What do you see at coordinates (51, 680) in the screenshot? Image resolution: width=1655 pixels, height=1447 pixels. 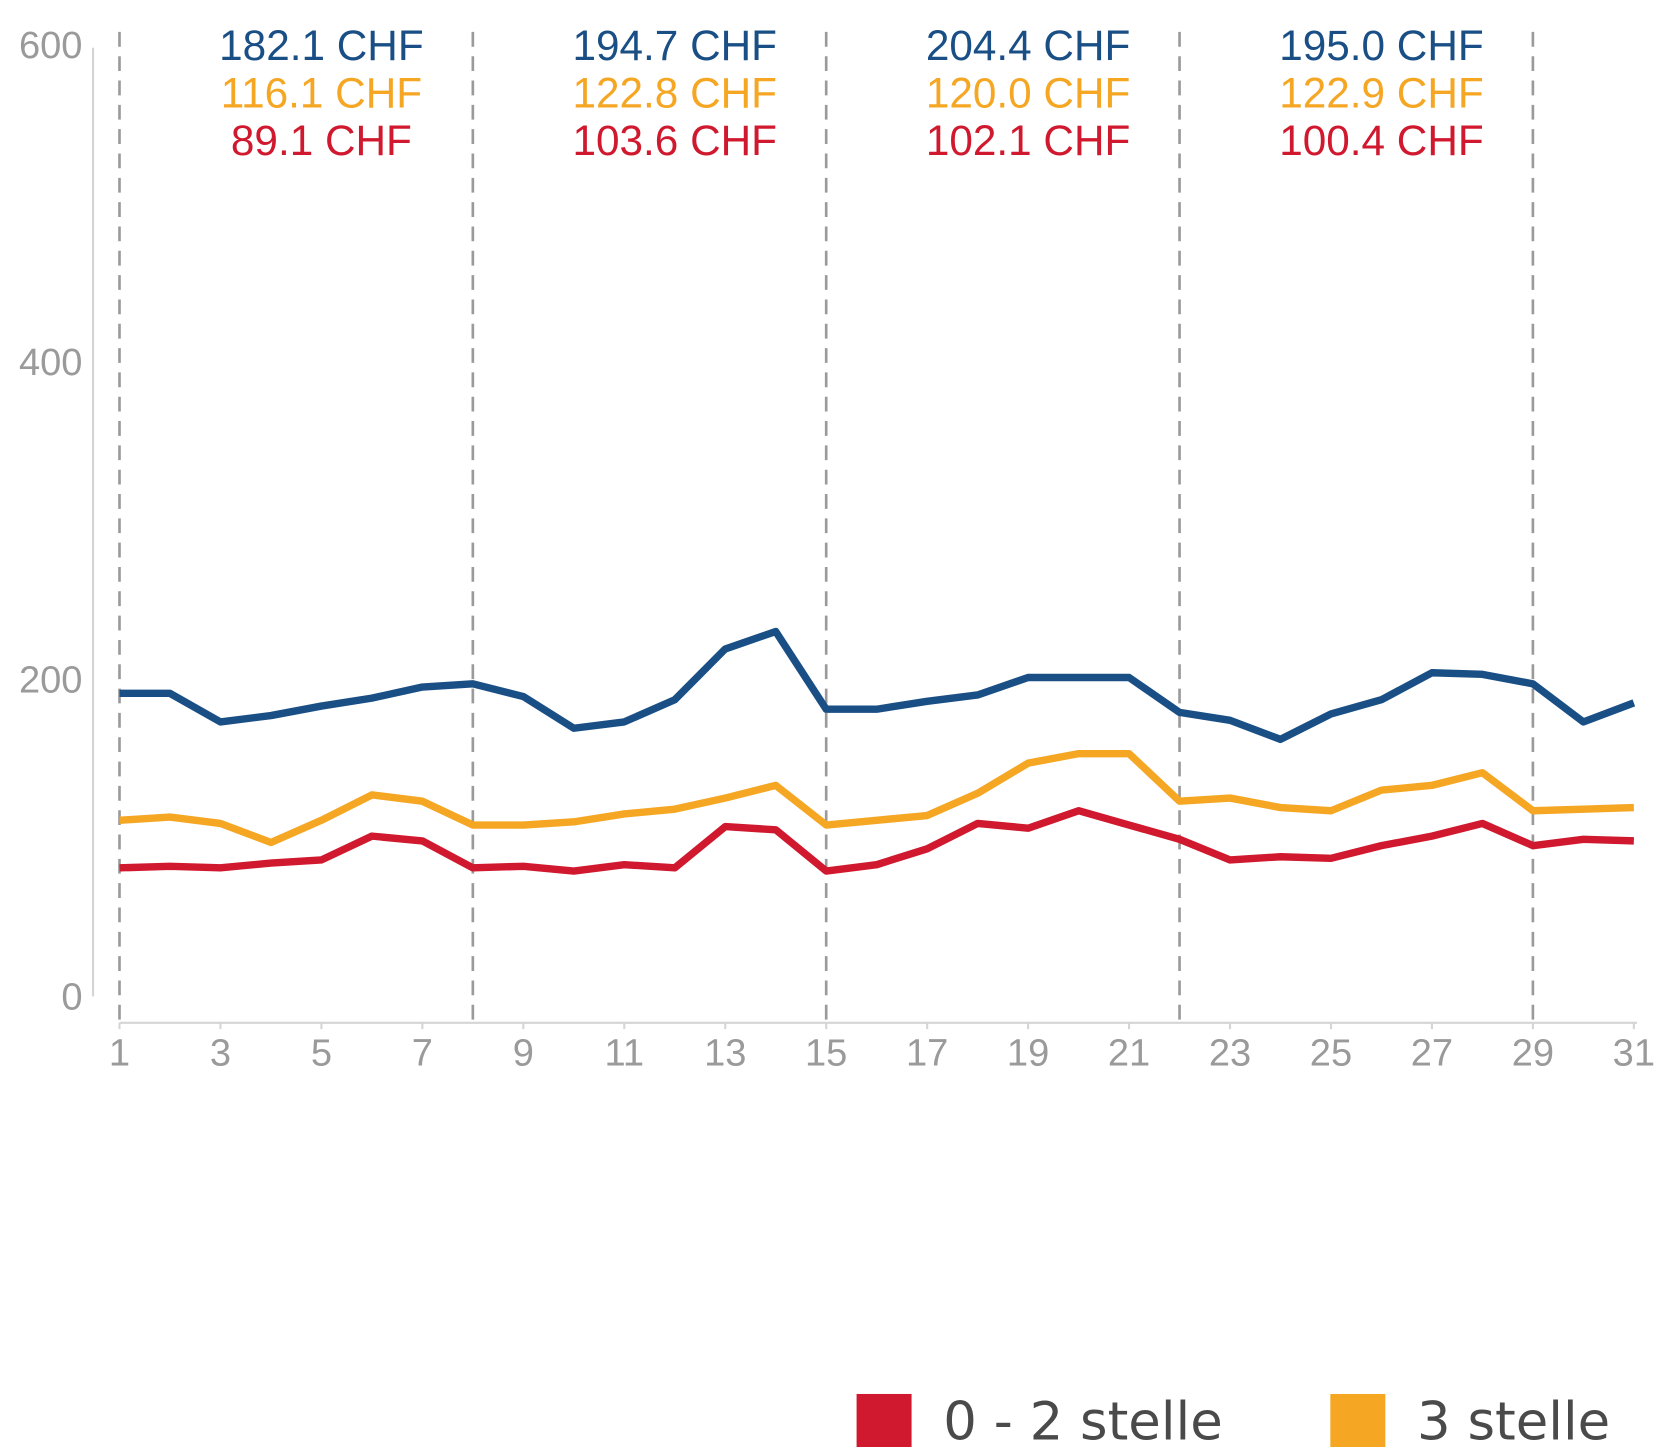 I see `y-tick-label: 200` at bounding box center [51, 680].